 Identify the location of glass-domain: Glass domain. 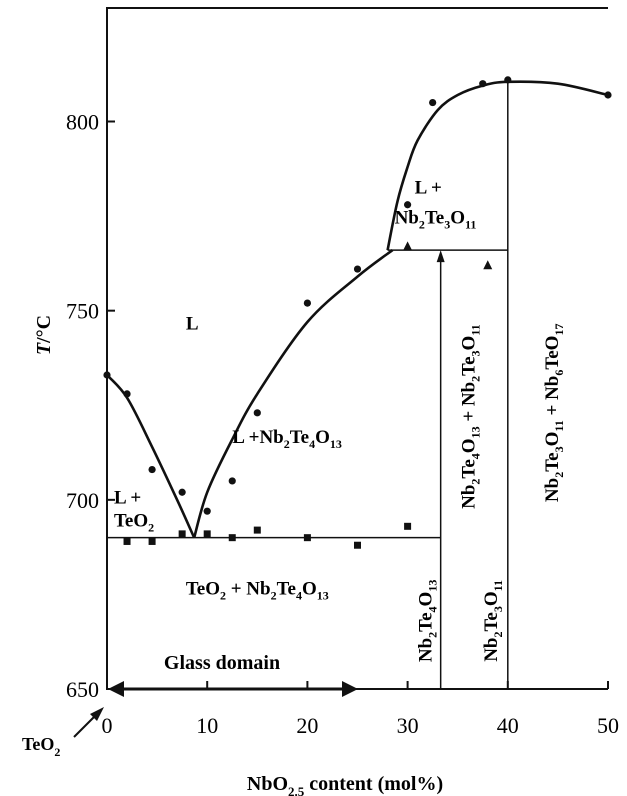
(233, 674).